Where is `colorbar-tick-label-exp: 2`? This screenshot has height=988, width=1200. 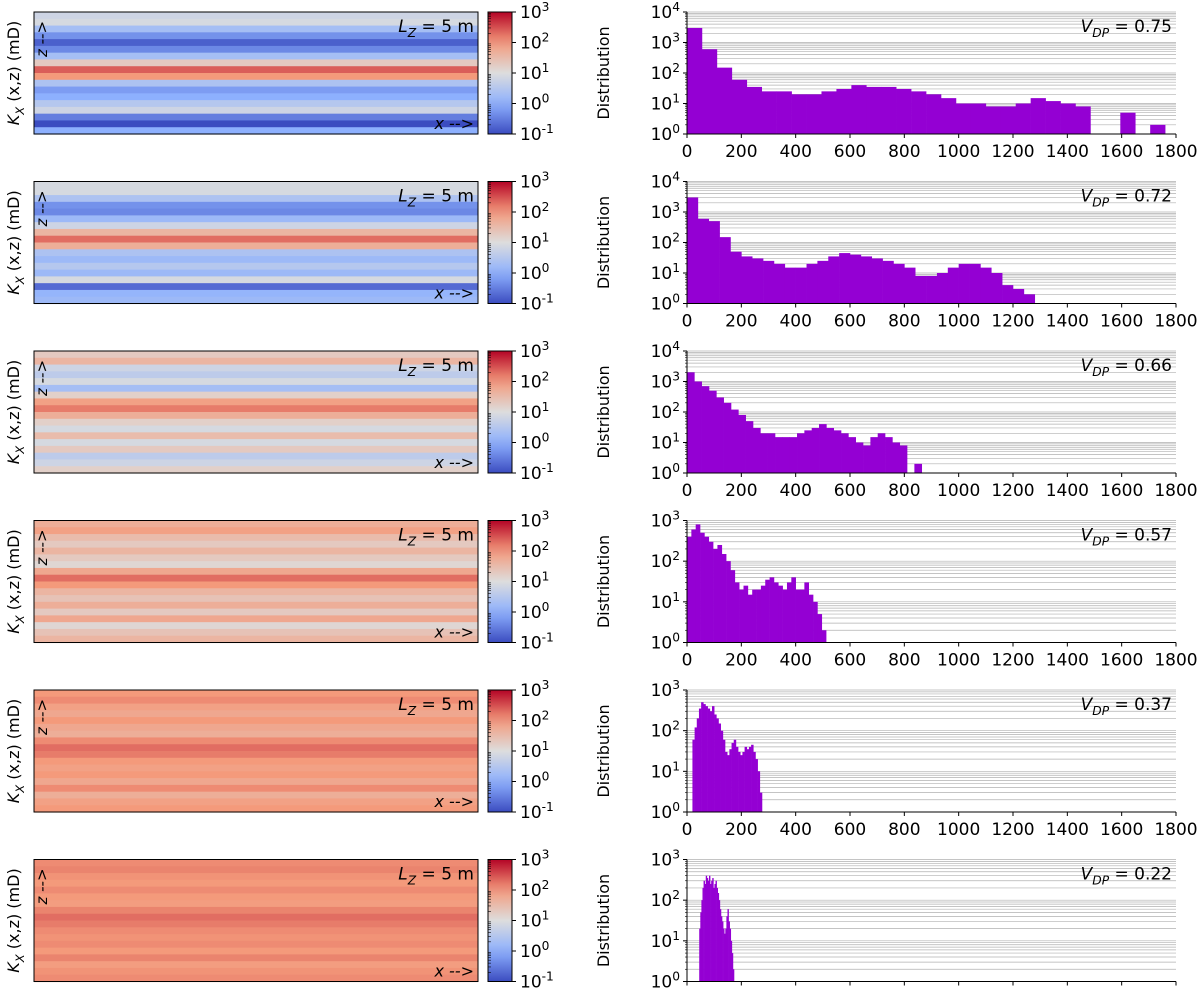 colorbar-tick-label-exp: 2 is located at coordinates (546, 885).